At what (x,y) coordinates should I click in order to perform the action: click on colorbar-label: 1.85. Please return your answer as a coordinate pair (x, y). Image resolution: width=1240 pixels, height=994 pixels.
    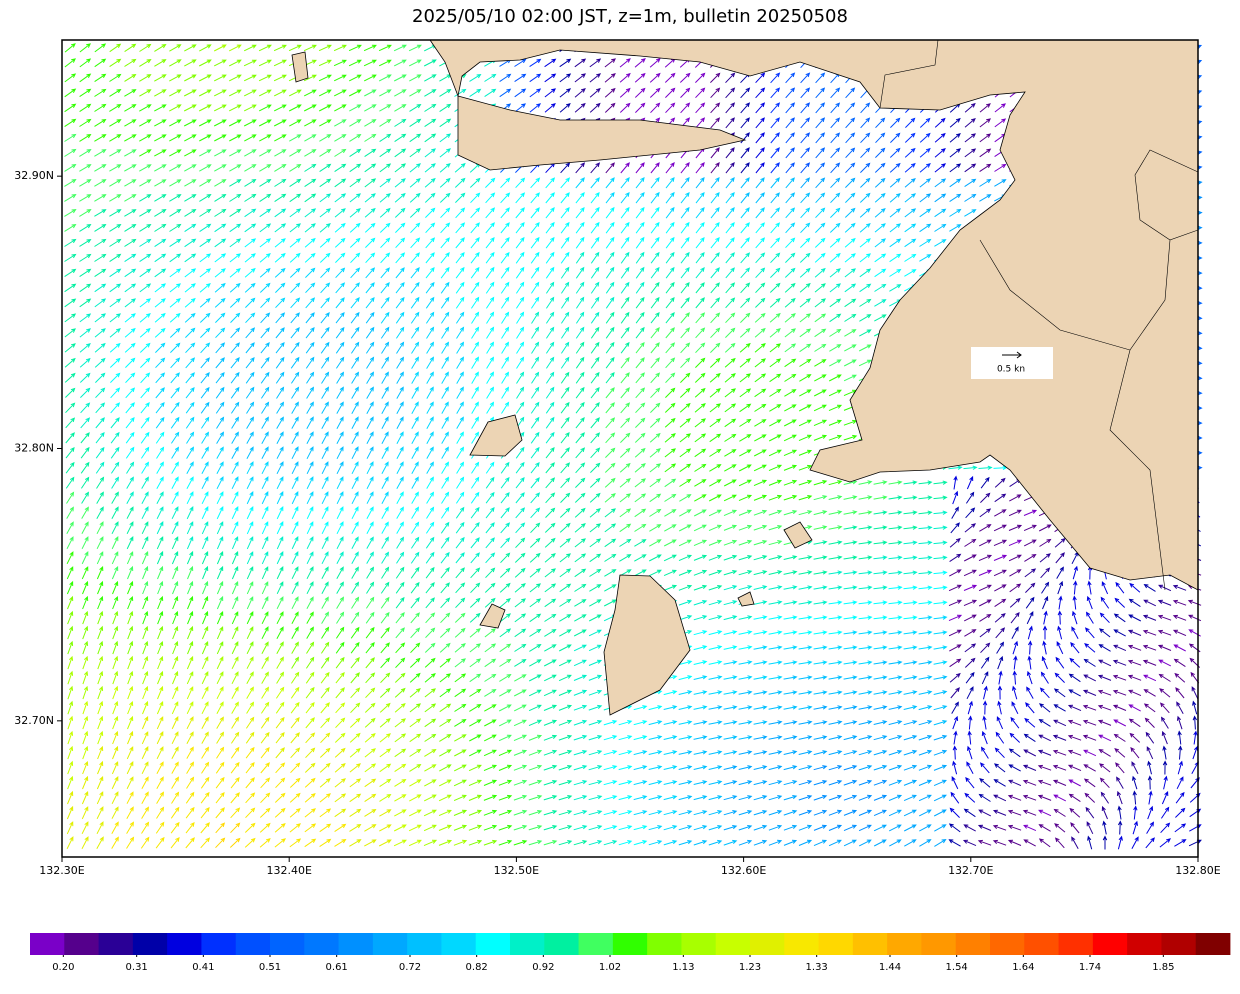
    Looking at the image, I should click on (1163, 967).